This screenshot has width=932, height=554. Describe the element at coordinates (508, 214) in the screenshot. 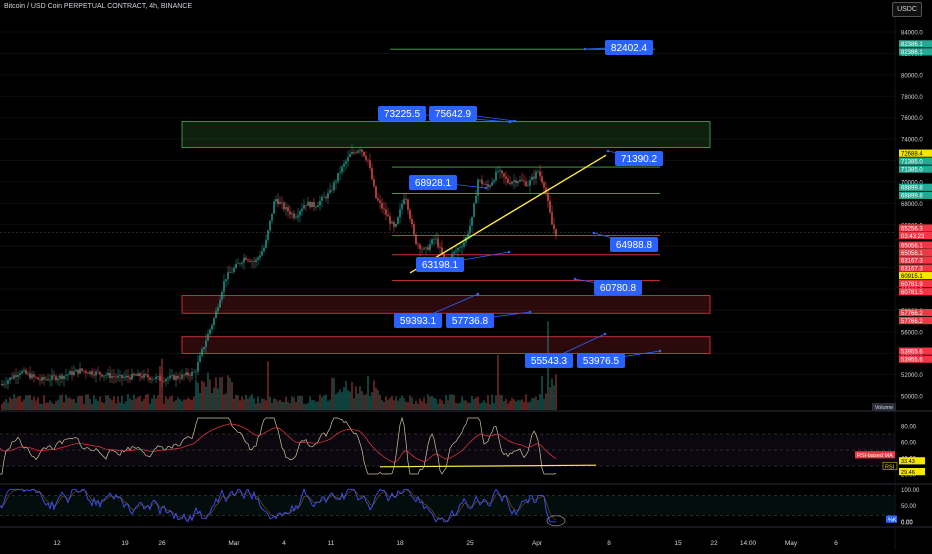

I see `ascending-trendline` at that location.